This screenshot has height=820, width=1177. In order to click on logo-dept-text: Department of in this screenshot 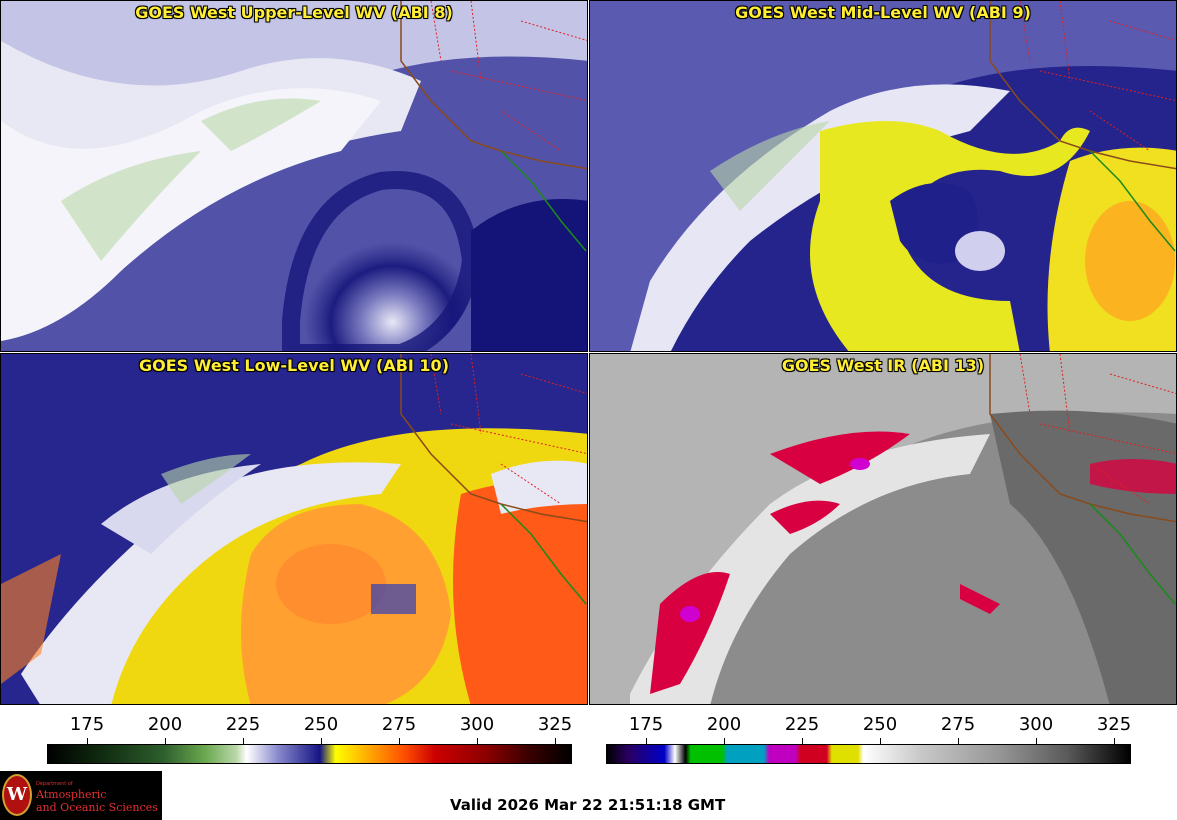, I will do `click(54, 784)`.